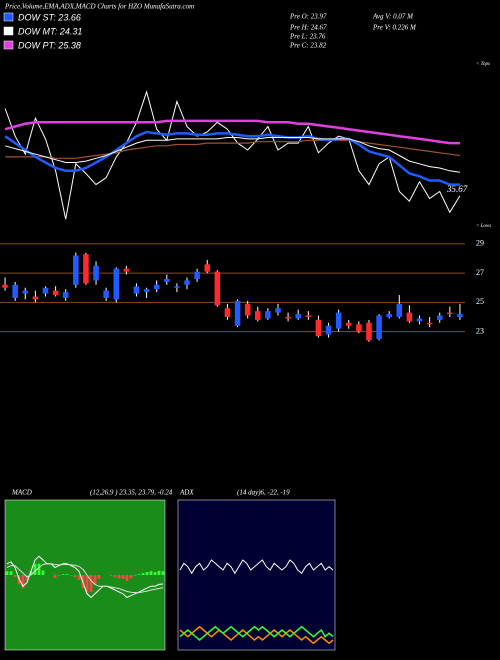 The width and height of the screenshot is (500, 660). I want to click on legend-label: DOW PT: 25.38, so click(49, 45).